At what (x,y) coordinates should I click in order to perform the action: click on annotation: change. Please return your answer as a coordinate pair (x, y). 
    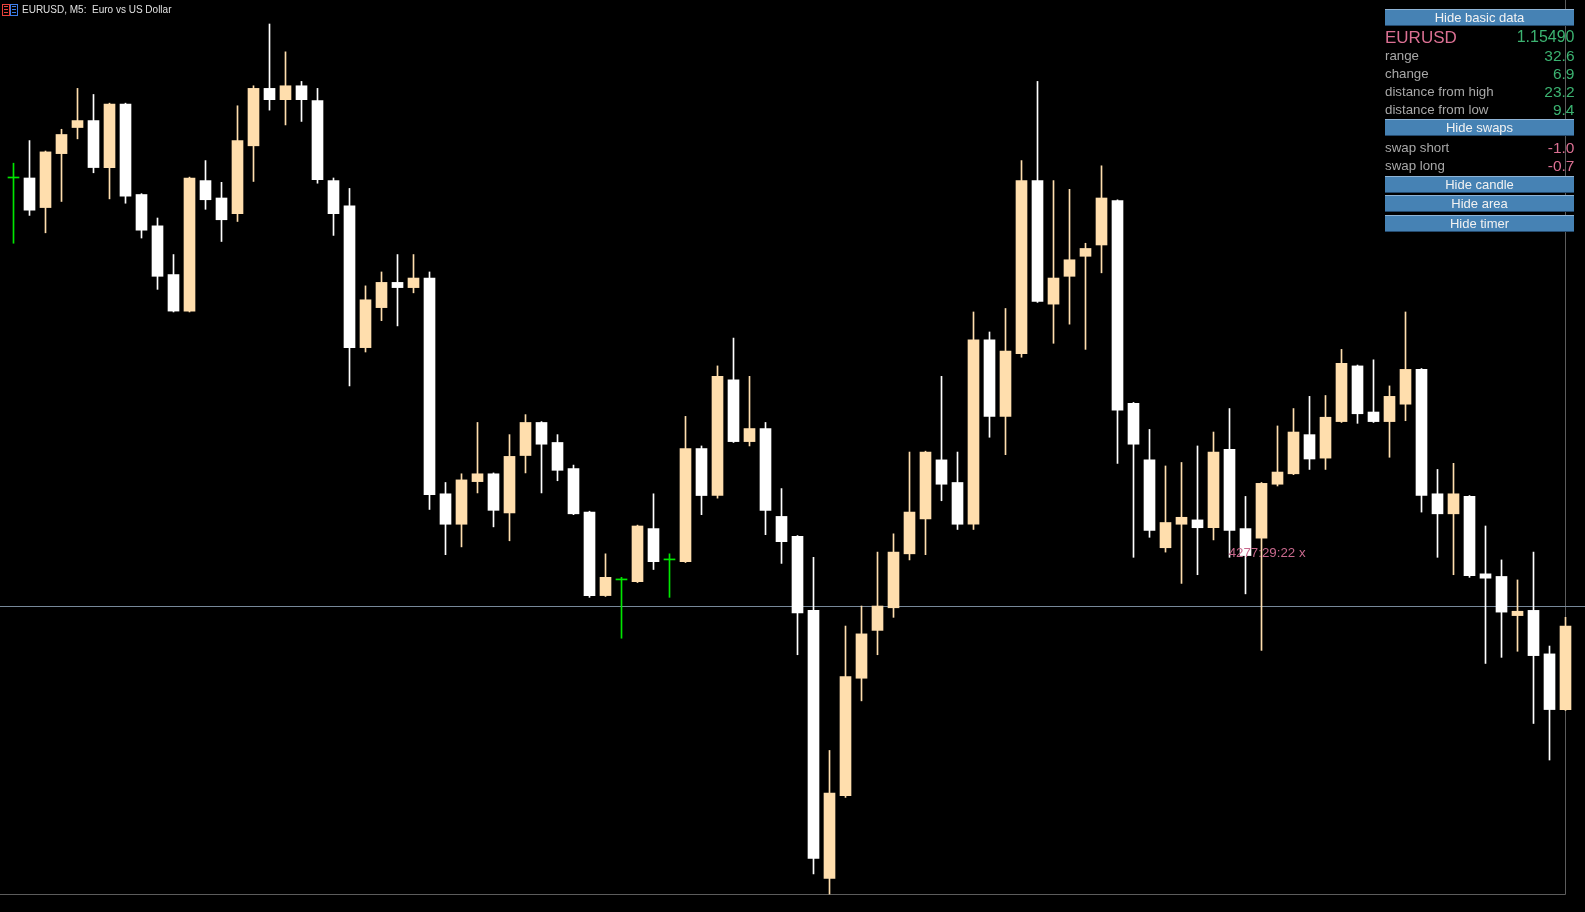
    Looking at the image, I should click on (1407, 73).